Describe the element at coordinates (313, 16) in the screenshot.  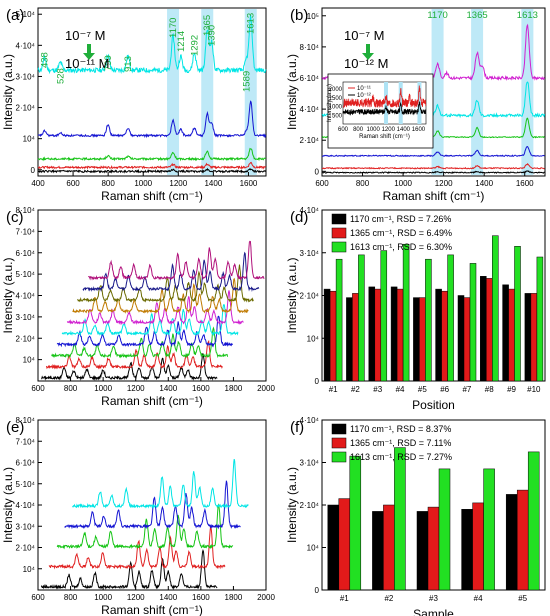
I see `y-tick-label: 10⁵` at that location.